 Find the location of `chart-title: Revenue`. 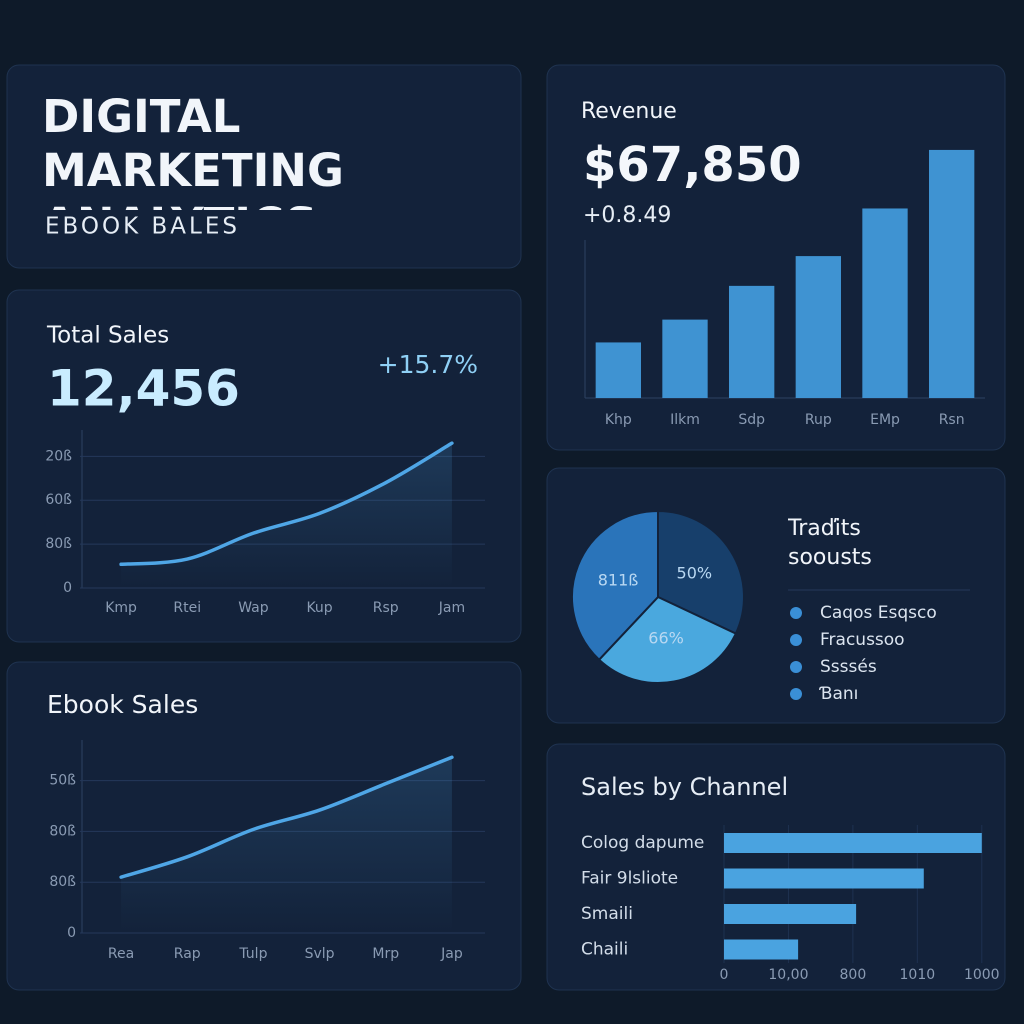

chart-title: Revenue is located at coordinates (629, 111).